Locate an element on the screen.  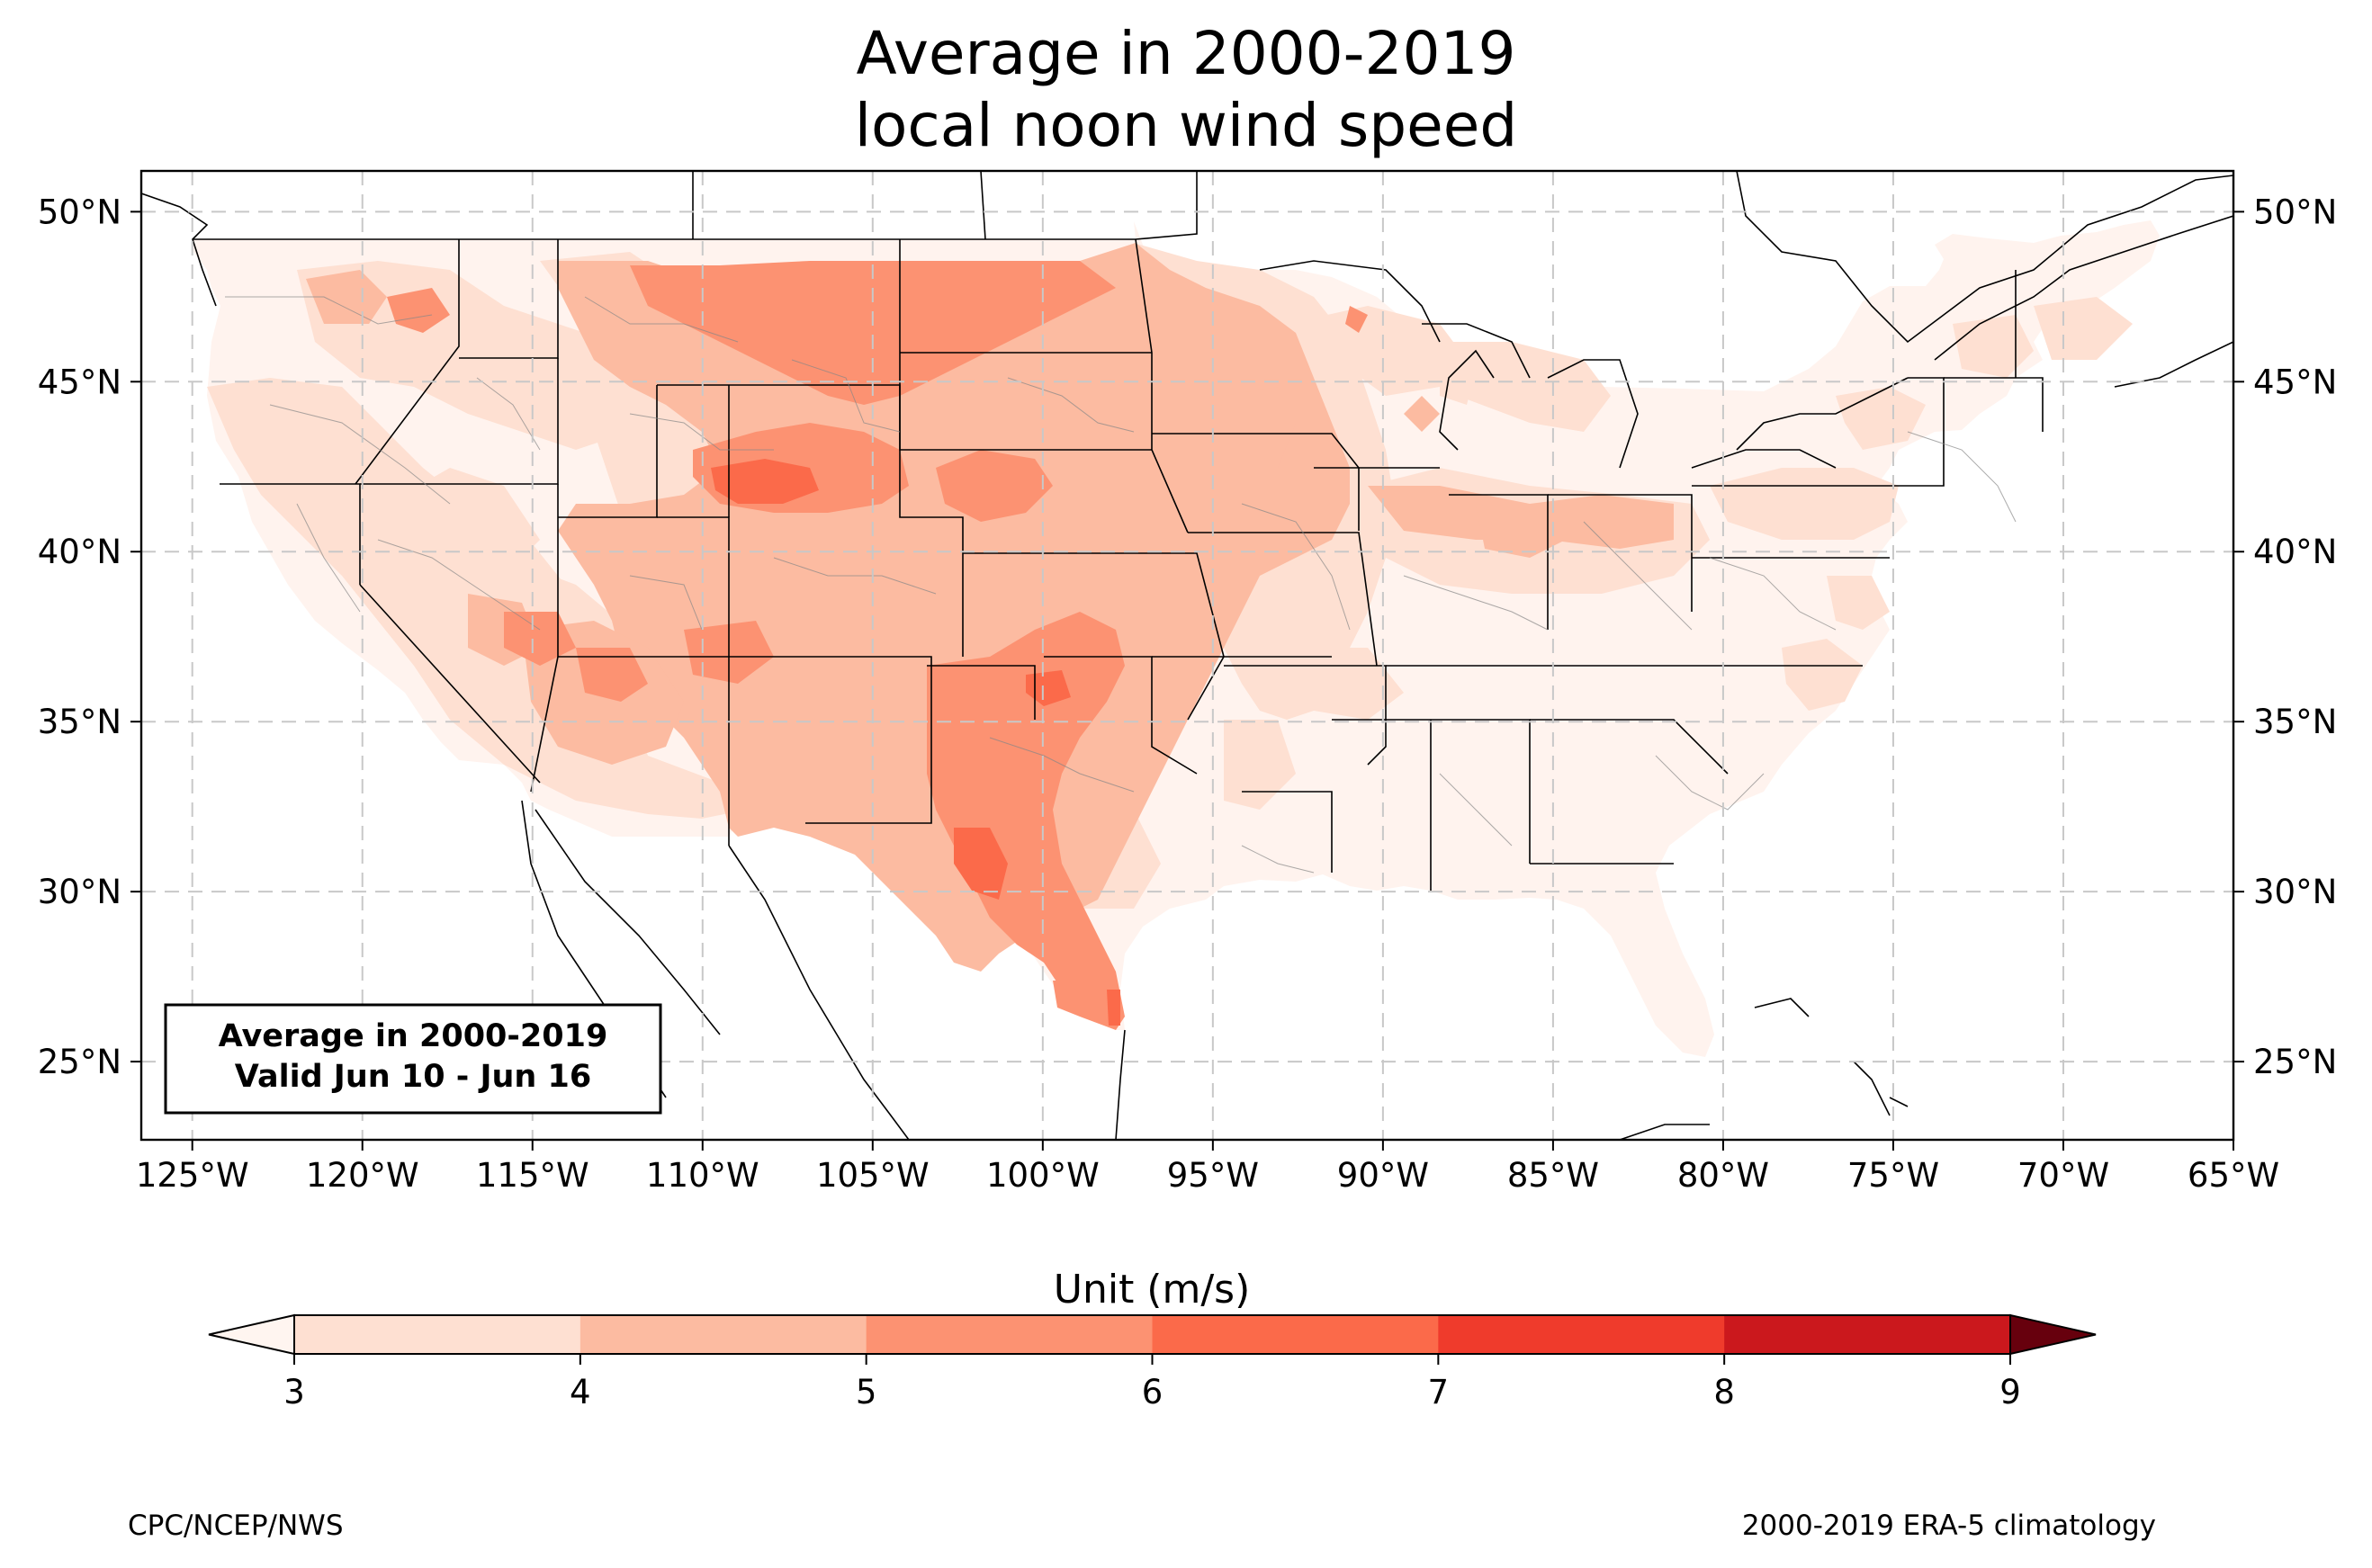
colorbar-under-arrow is located at coordinates (251, 1334).